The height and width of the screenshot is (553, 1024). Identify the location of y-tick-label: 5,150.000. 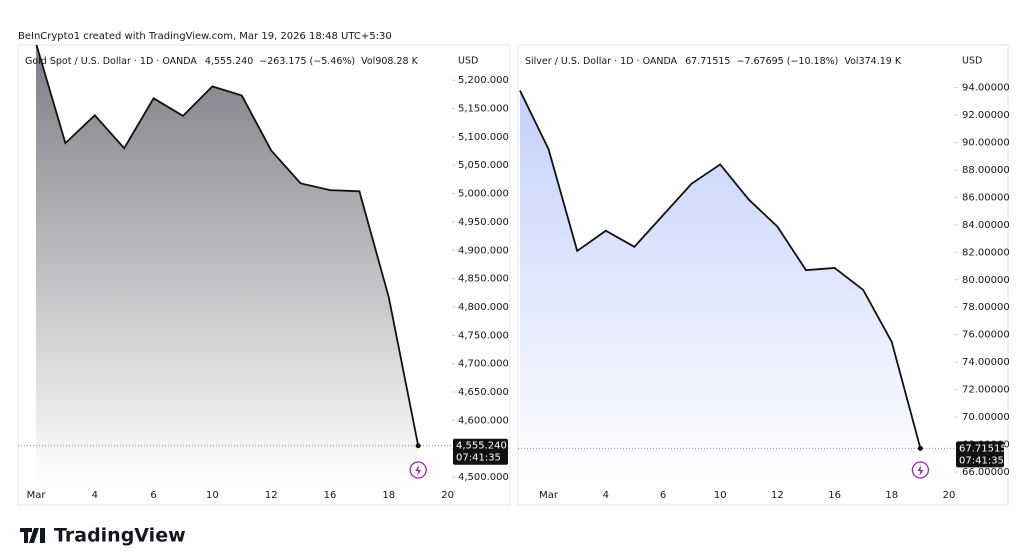
(483, 109).